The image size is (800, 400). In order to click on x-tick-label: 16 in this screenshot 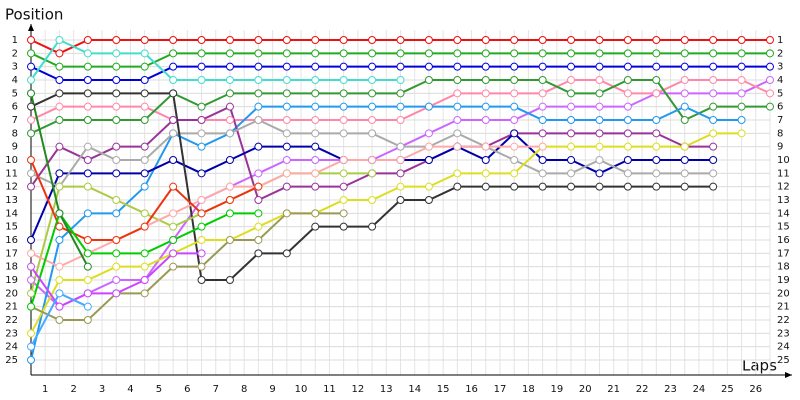, I will do `click(471, 389)`.